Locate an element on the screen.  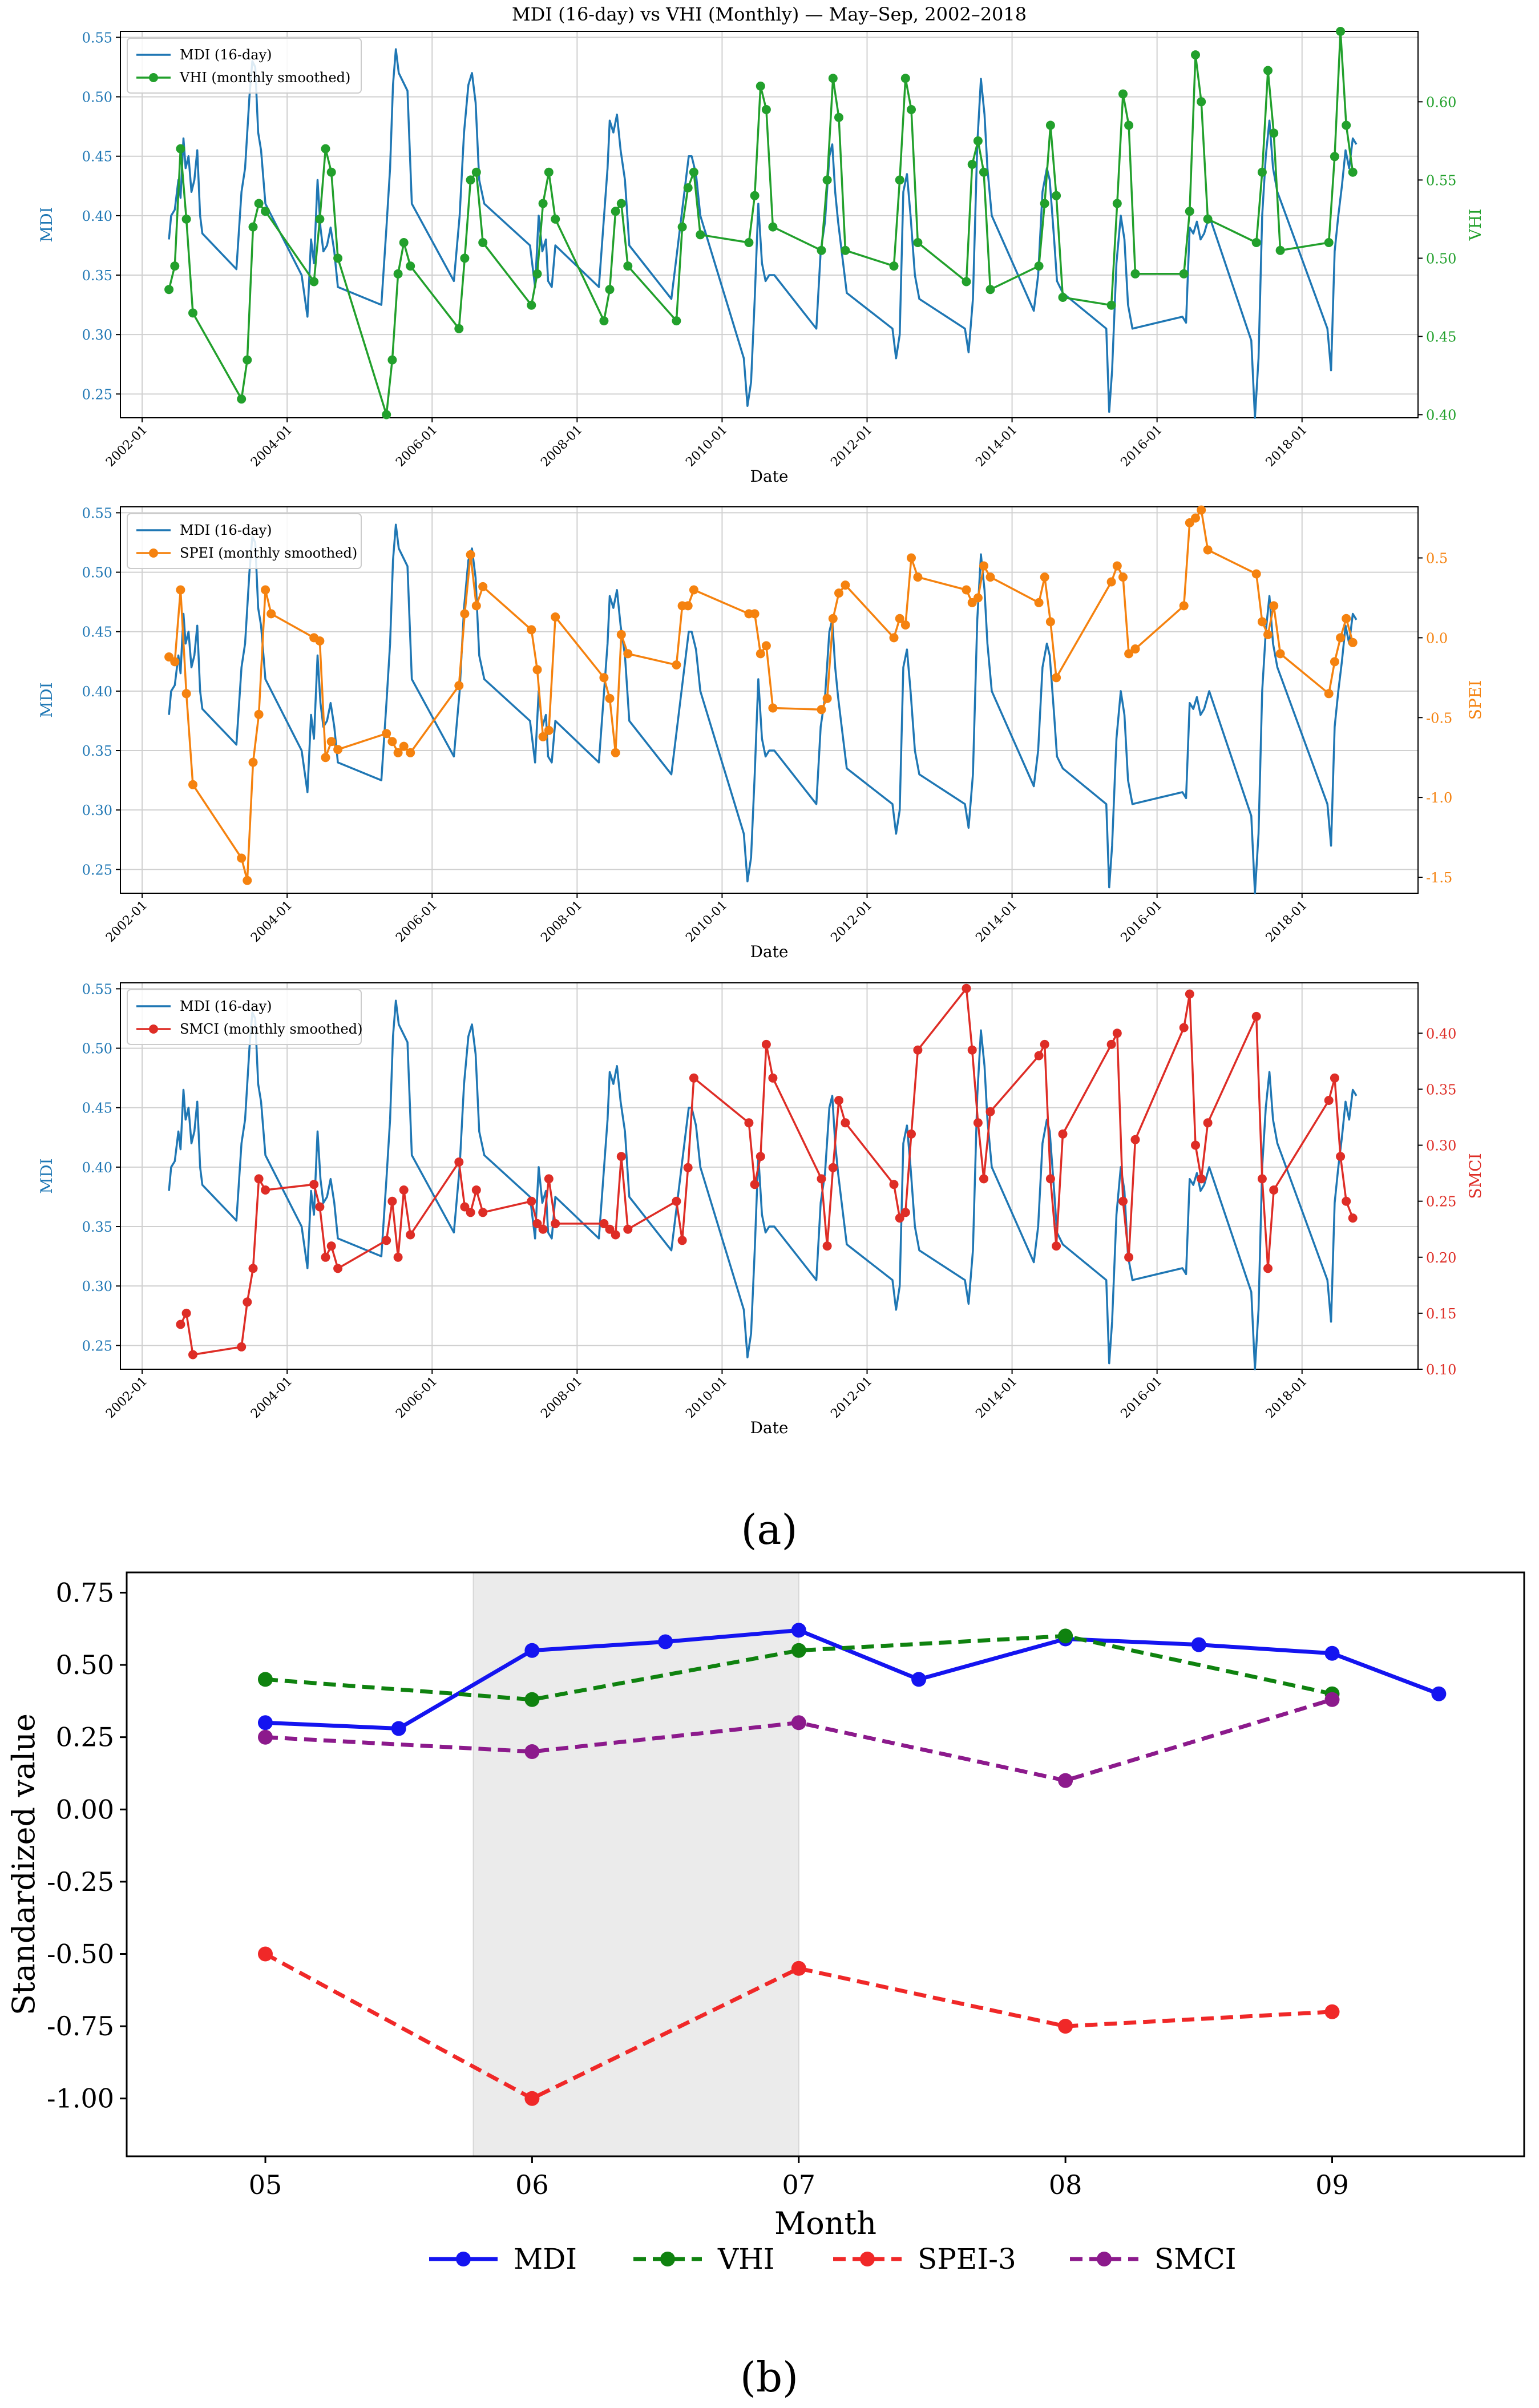
y-tick-label: -0.25 is located at coordinates (81, 1881).